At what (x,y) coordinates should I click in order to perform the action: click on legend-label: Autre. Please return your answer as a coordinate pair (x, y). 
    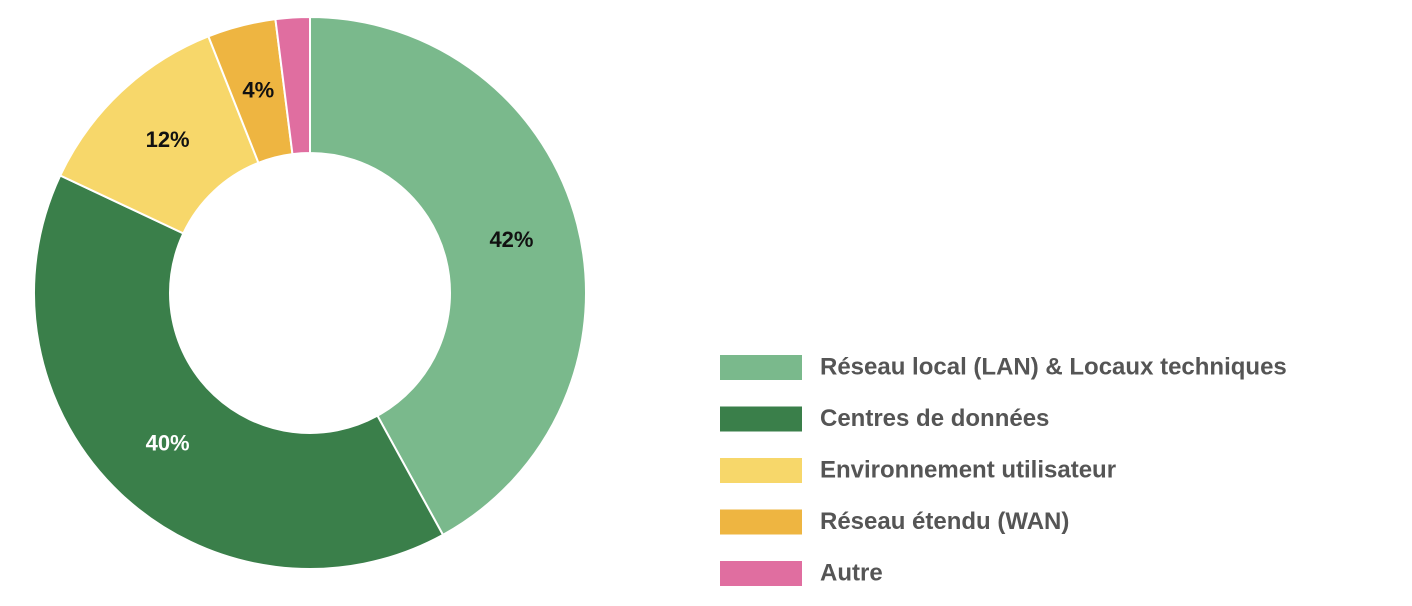
    Looking at the image, I should click on (851, 572).